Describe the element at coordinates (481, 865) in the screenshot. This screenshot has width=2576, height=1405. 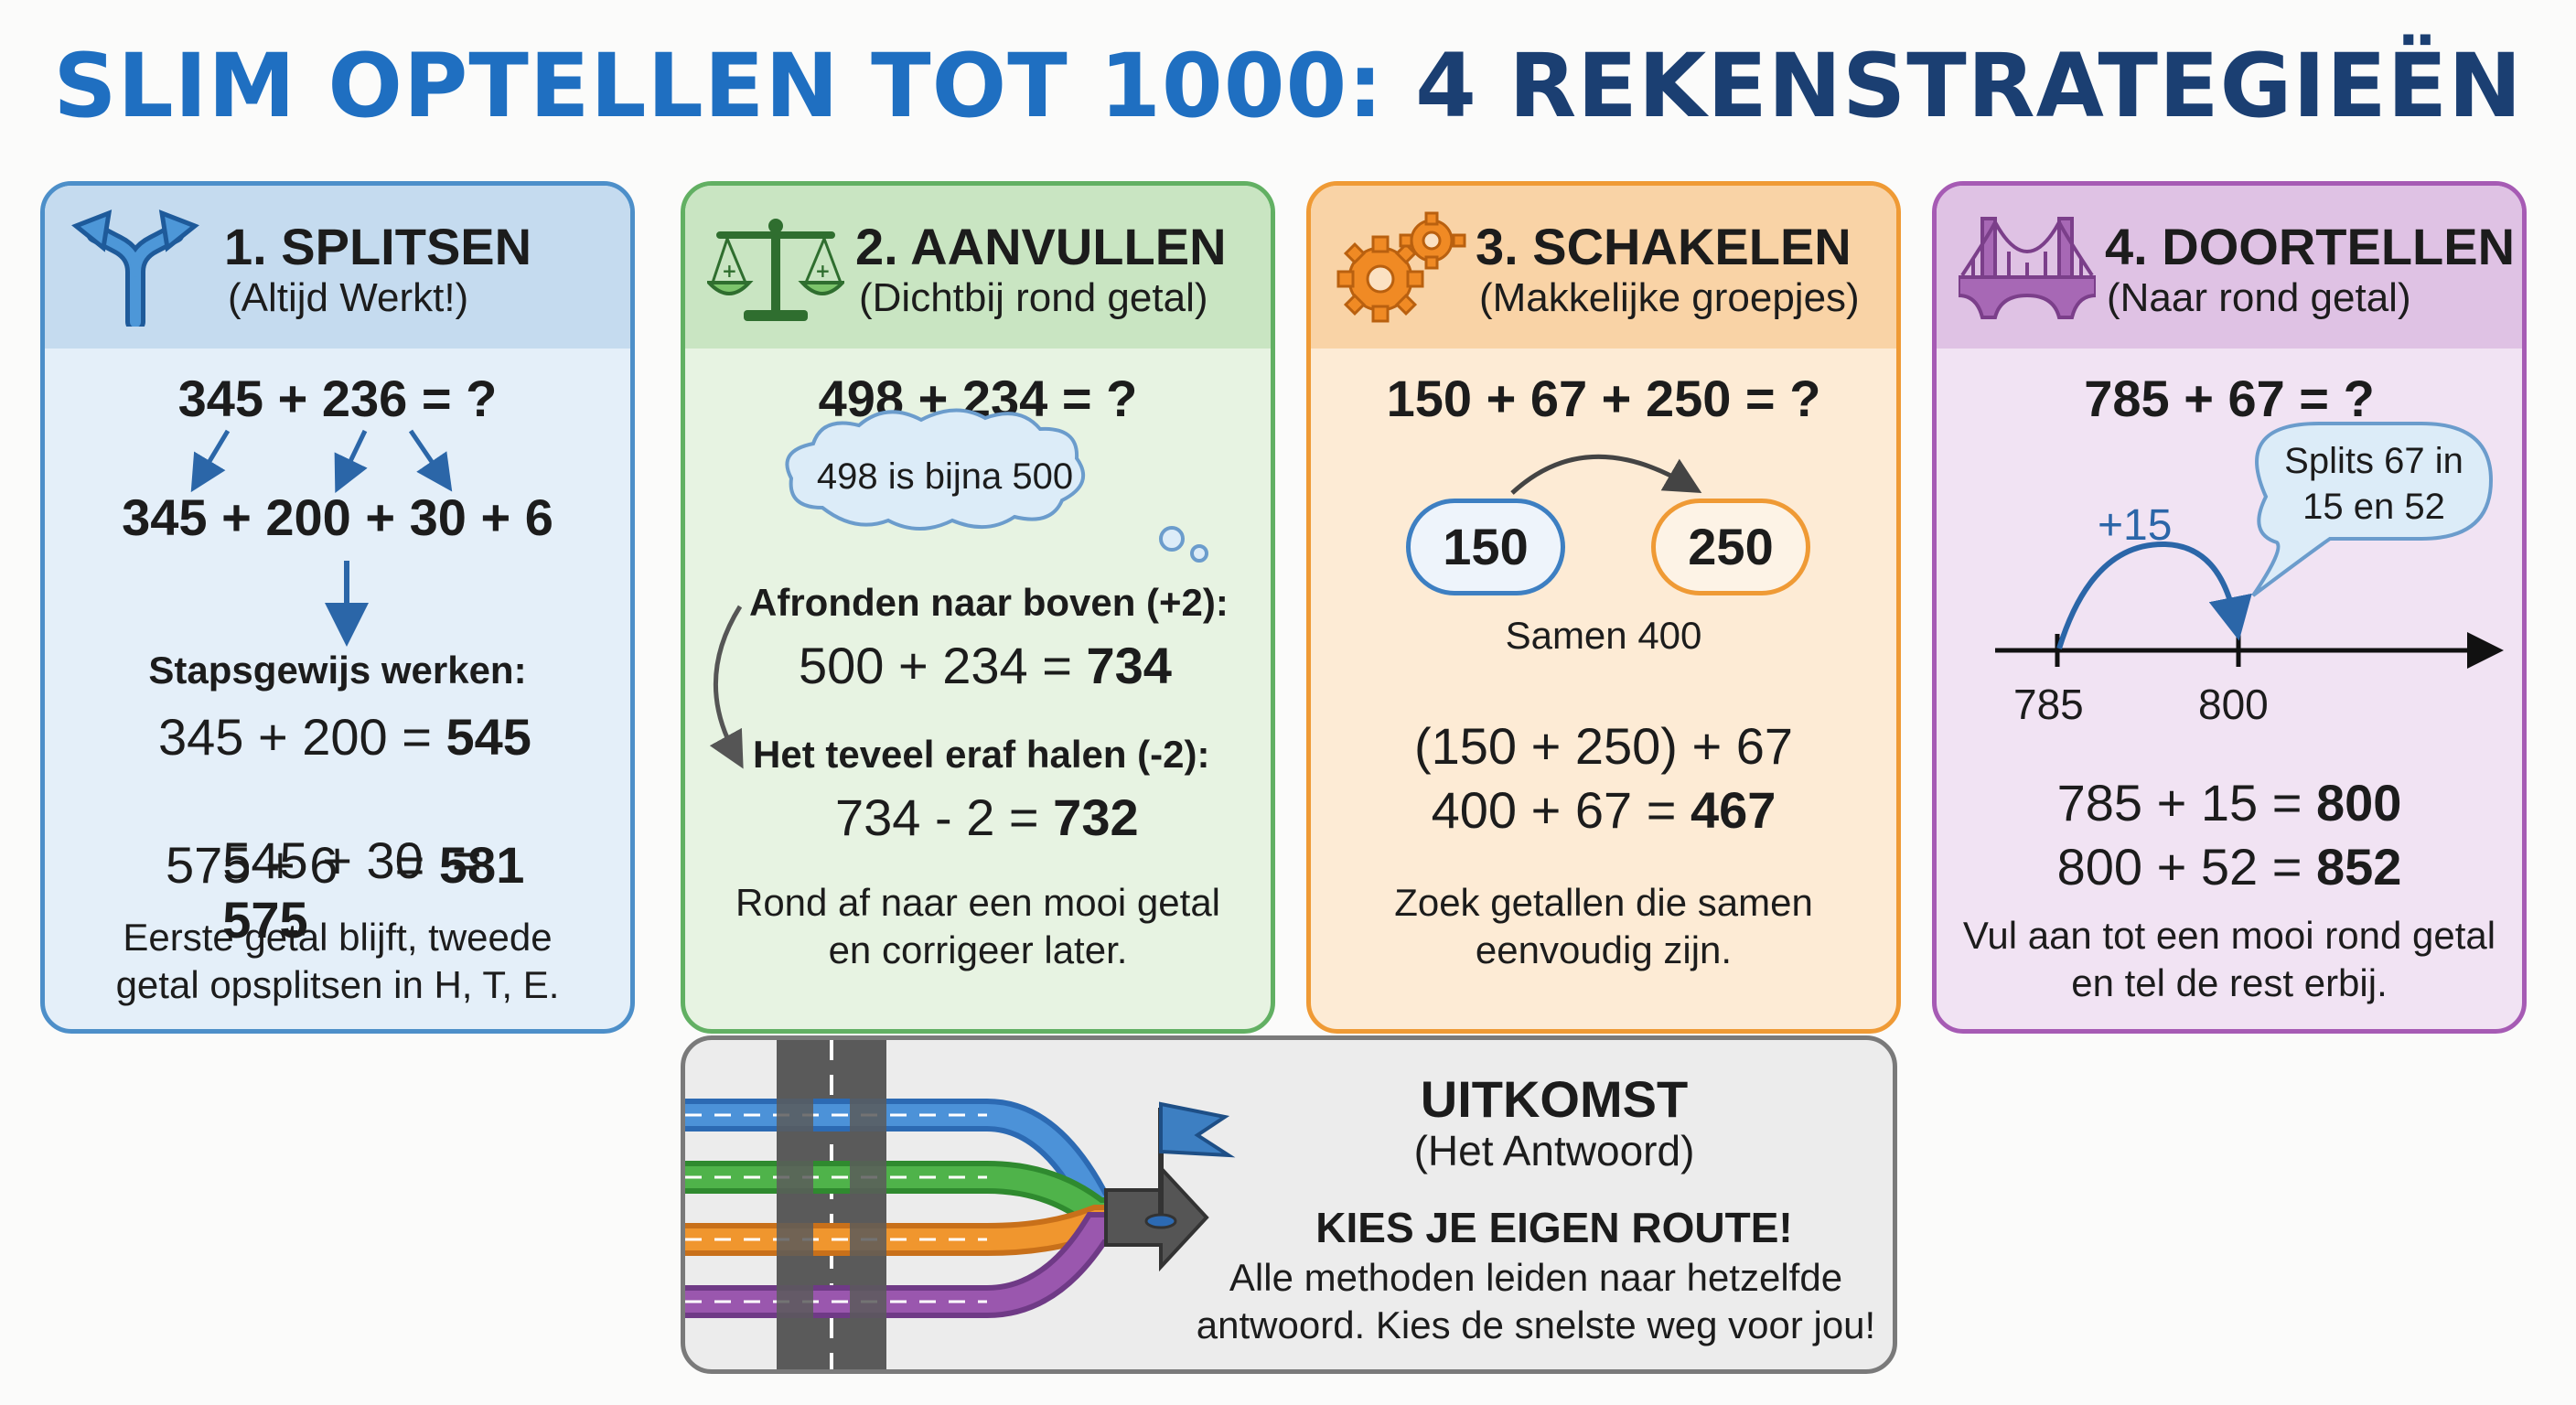
I see `step-result: 581` at that location.